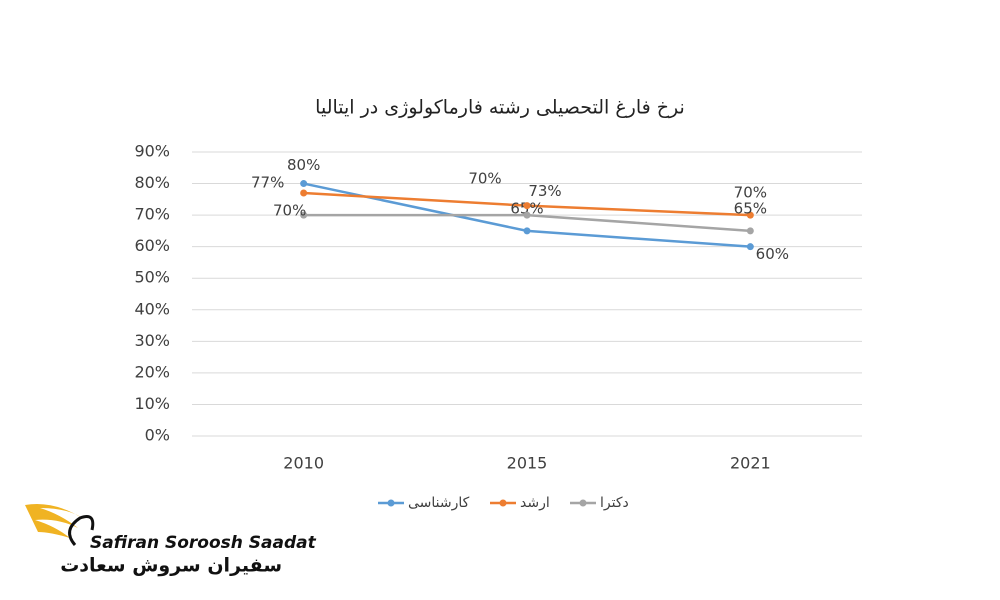 The width and height of the screenshot is (1000, 600). I want to click on logo-persian: سفیران سروش سعادت, so click(171, 566).